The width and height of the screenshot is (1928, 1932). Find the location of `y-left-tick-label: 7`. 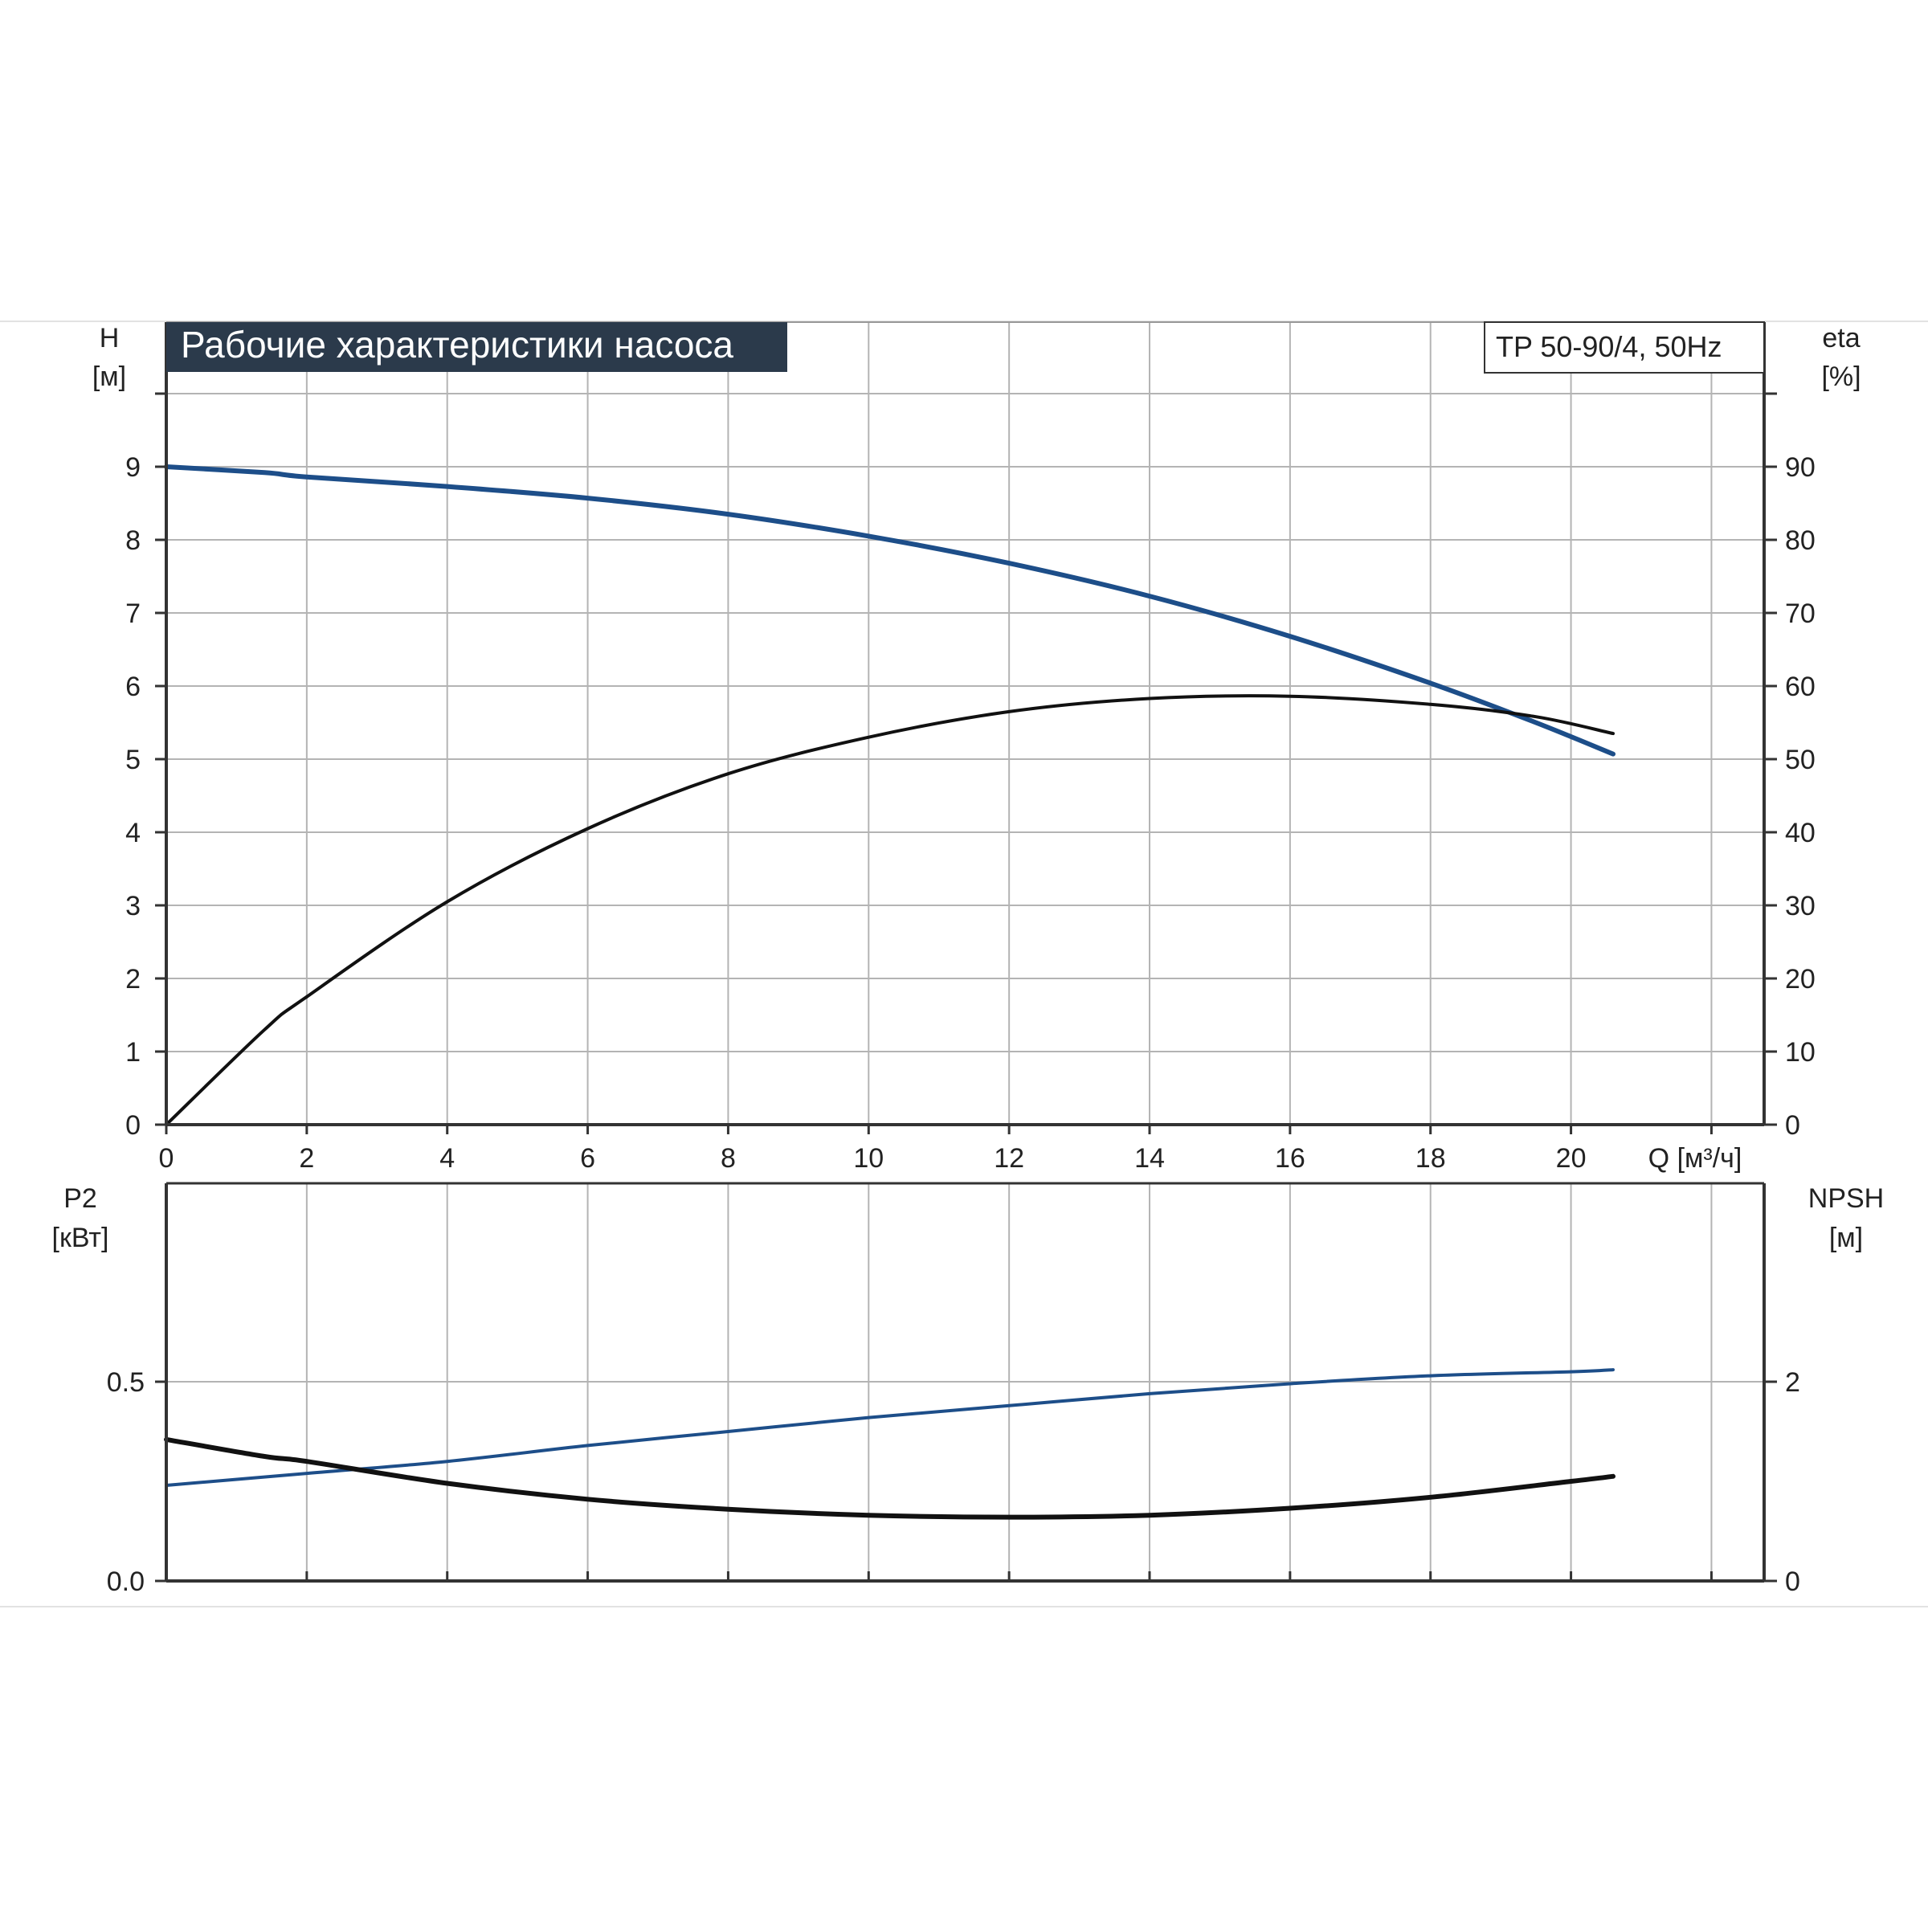

y-left-tick-label: 7 is located at coordinates (133, 613).